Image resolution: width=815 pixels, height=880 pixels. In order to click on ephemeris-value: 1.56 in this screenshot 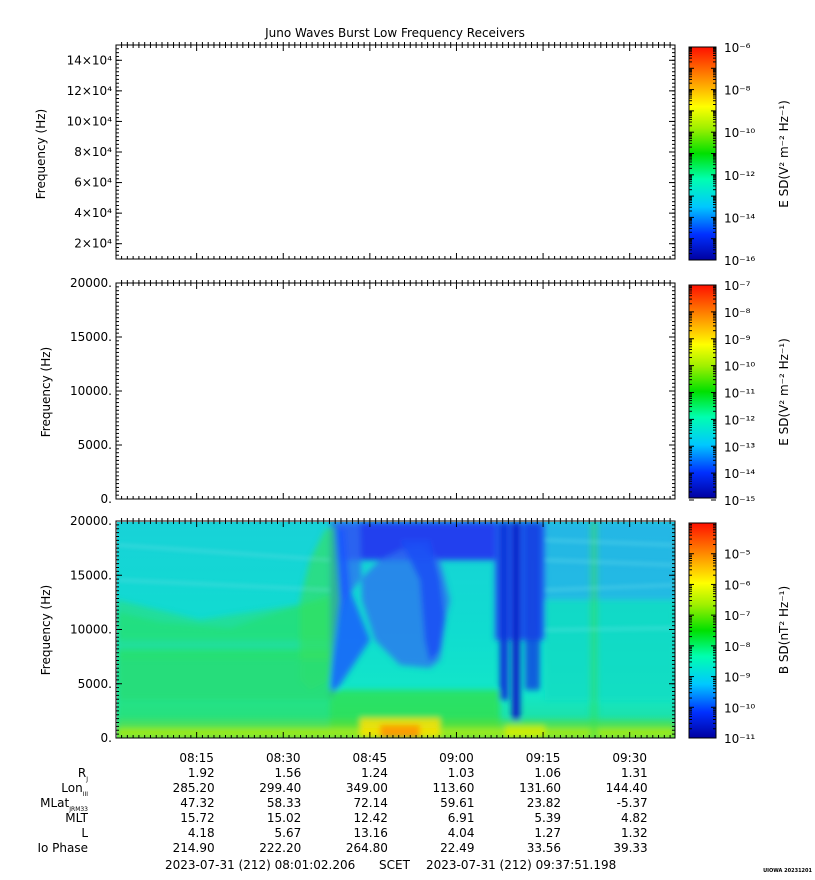, I will do `click(288, 773)`.